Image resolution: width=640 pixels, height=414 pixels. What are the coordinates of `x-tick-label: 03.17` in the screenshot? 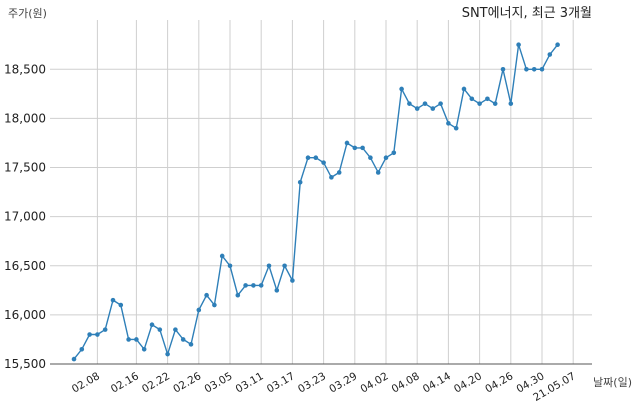 It's located at (281, 382).